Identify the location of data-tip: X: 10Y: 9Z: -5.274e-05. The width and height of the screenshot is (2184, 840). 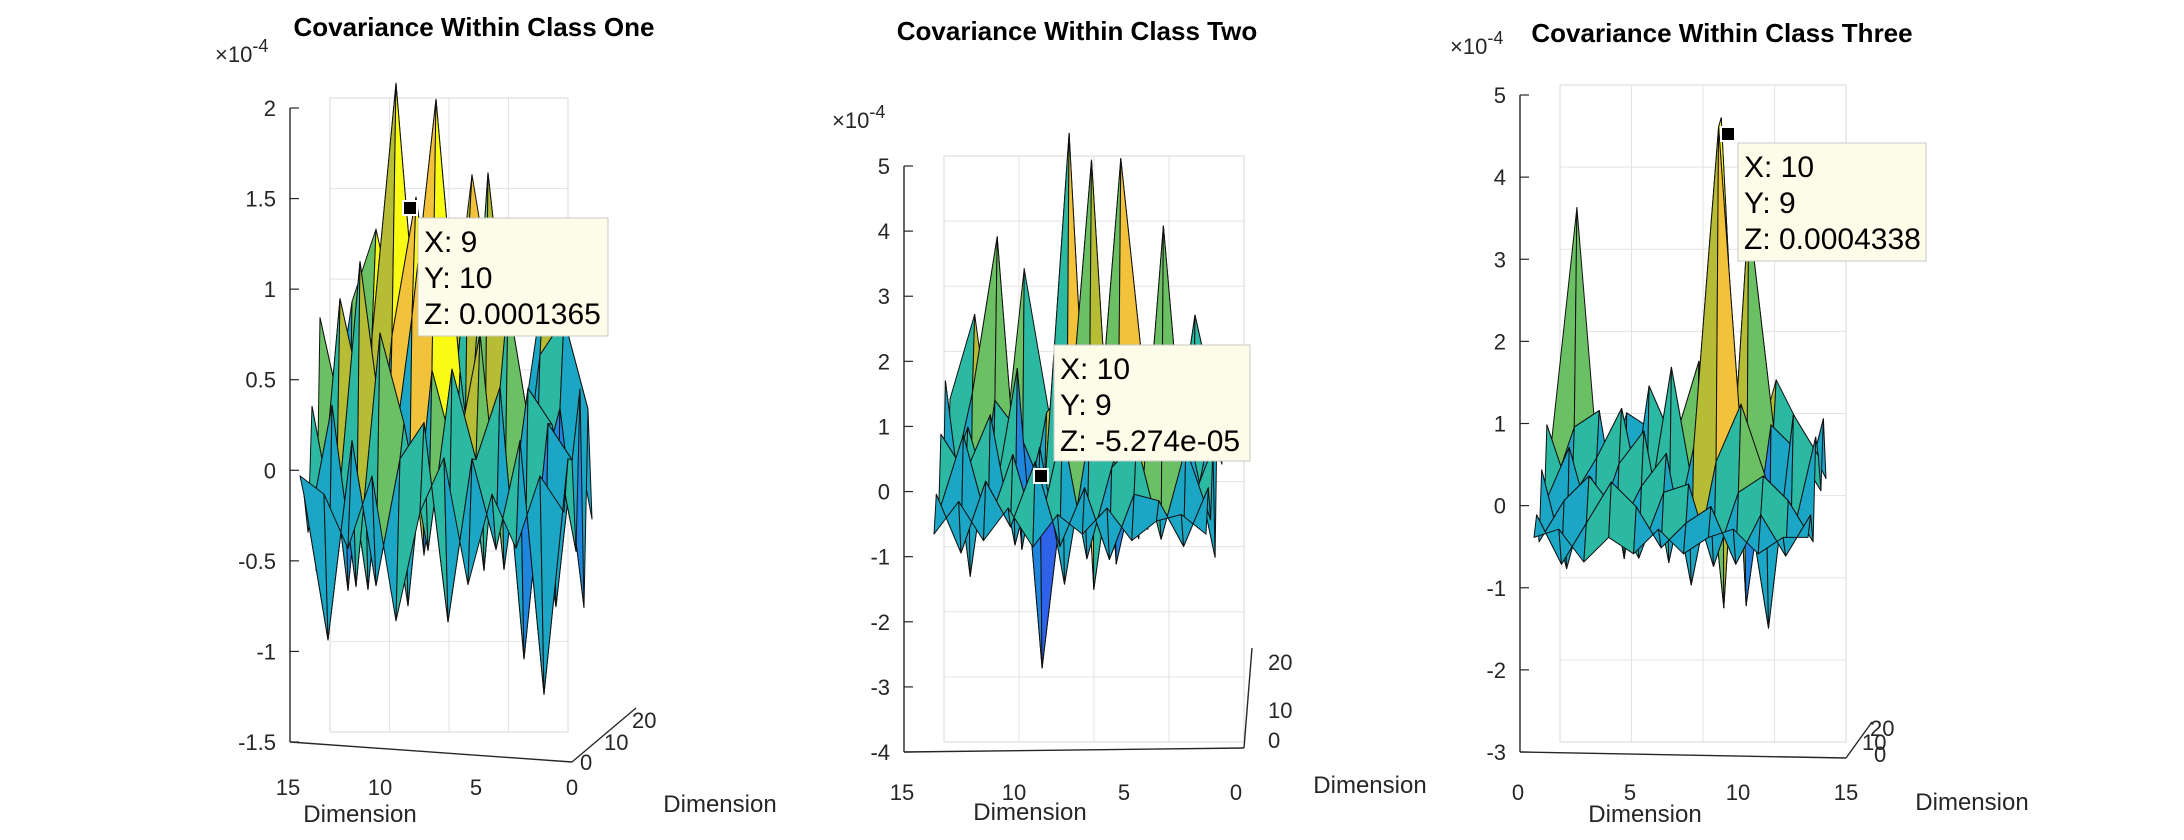
(1142, 414).